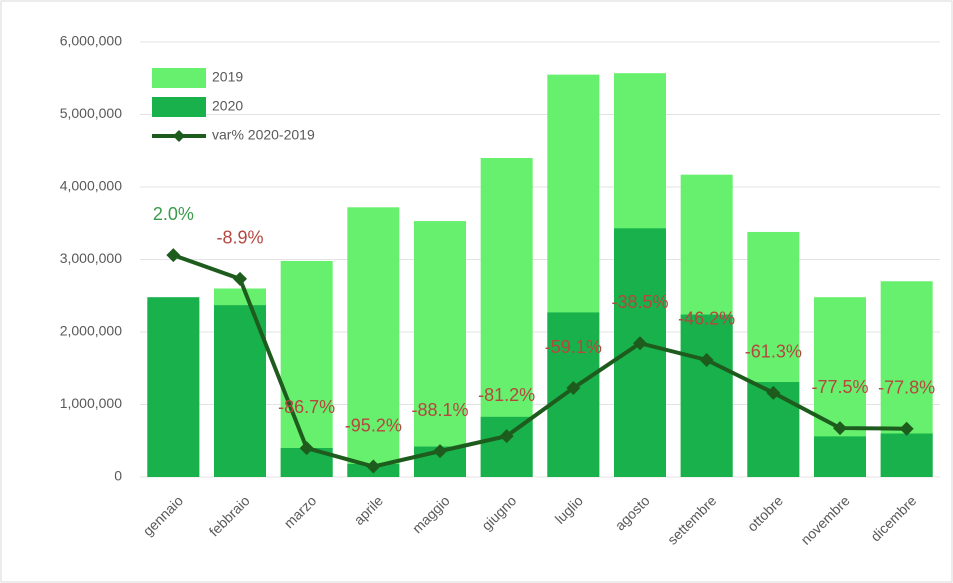  Describe the element at coordinates (91, 41) in the screenshot. I see `y-tick-label: 6,000,000` at that location.